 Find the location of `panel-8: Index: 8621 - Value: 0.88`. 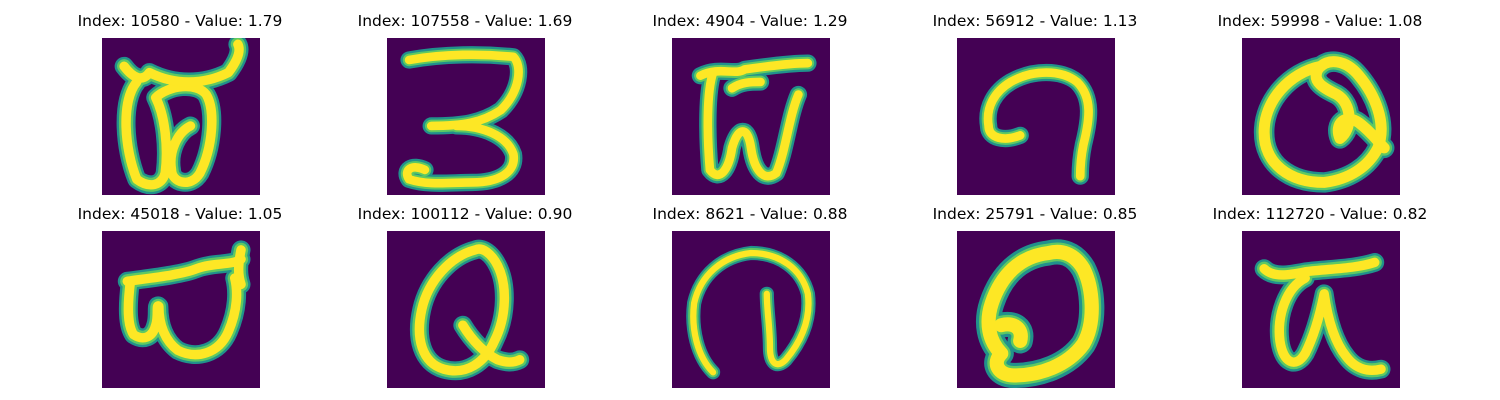

panel-8: Index: 8621 - Value: 0.88 is located at coordinates (750, 295).